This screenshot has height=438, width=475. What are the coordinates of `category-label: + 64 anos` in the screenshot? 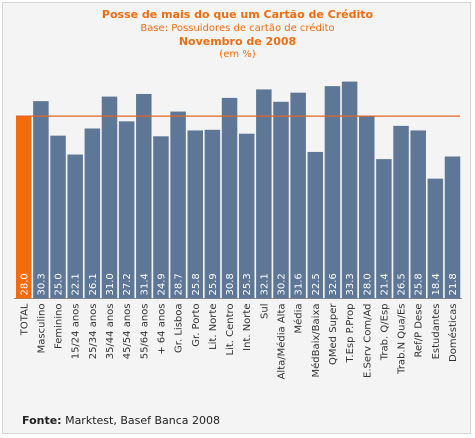 It's located at (161, 329).